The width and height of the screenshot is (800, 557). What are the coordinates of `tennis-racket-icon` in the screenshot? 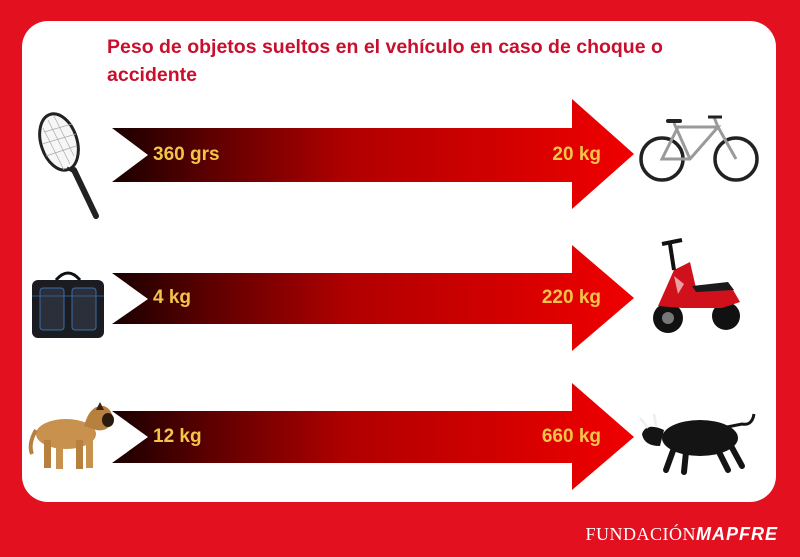 It's located at (68, 165).